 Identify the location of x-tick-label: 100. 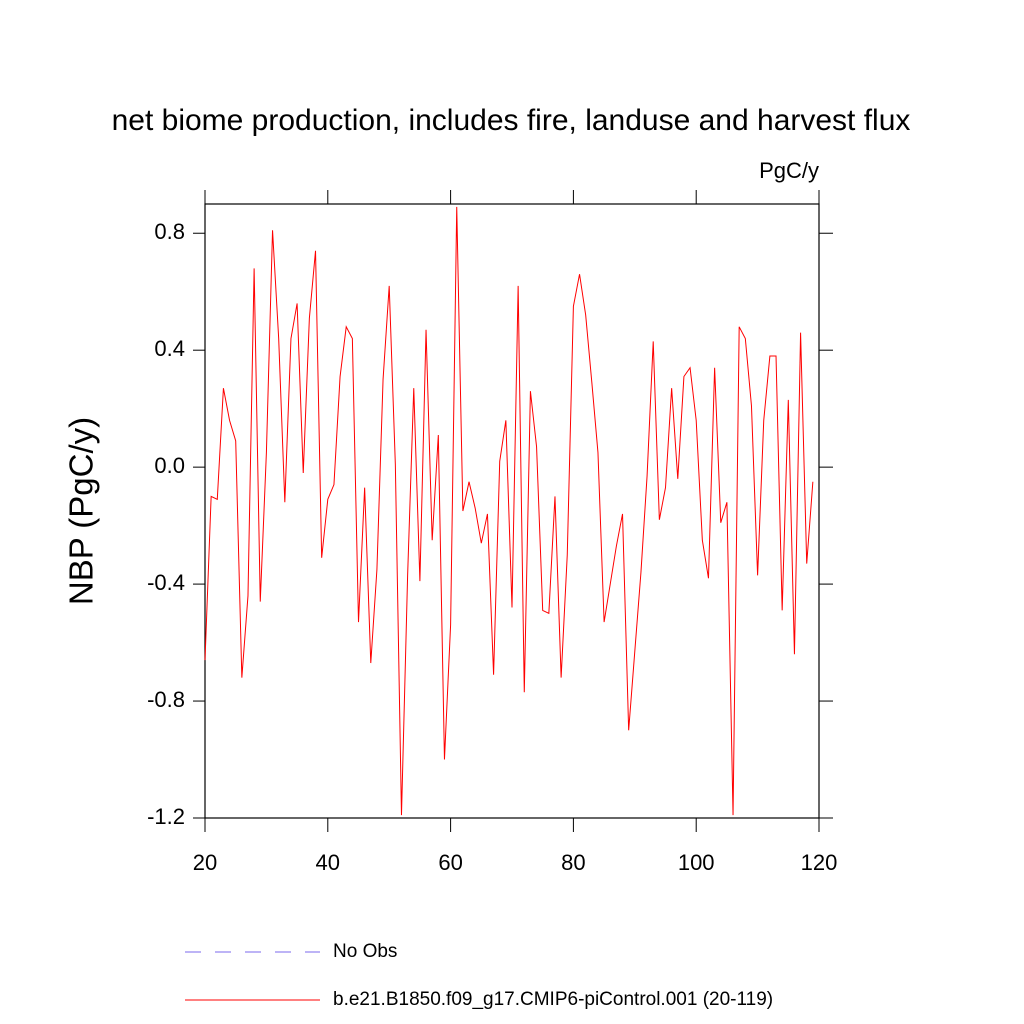
(696, 862).